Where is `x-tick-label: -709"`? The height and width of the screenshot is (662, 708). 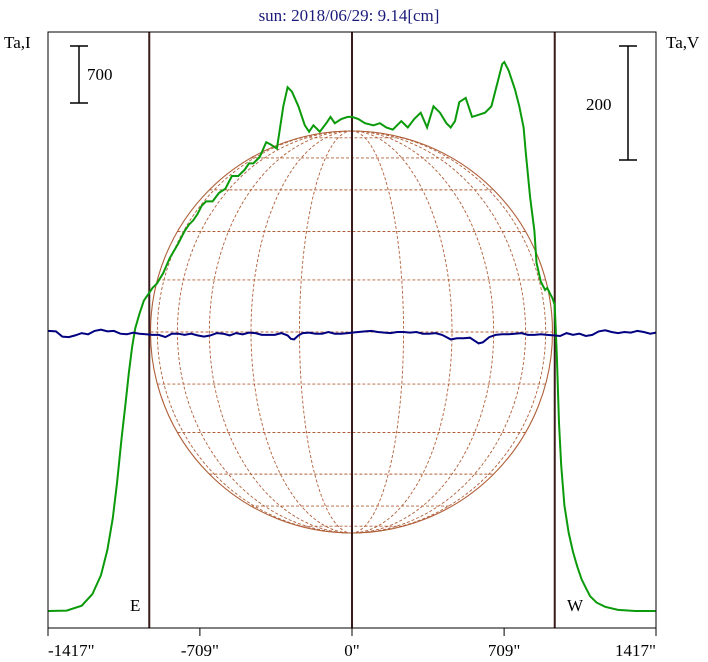
x-tick-label: -709" is located at coordinates (200, 650).